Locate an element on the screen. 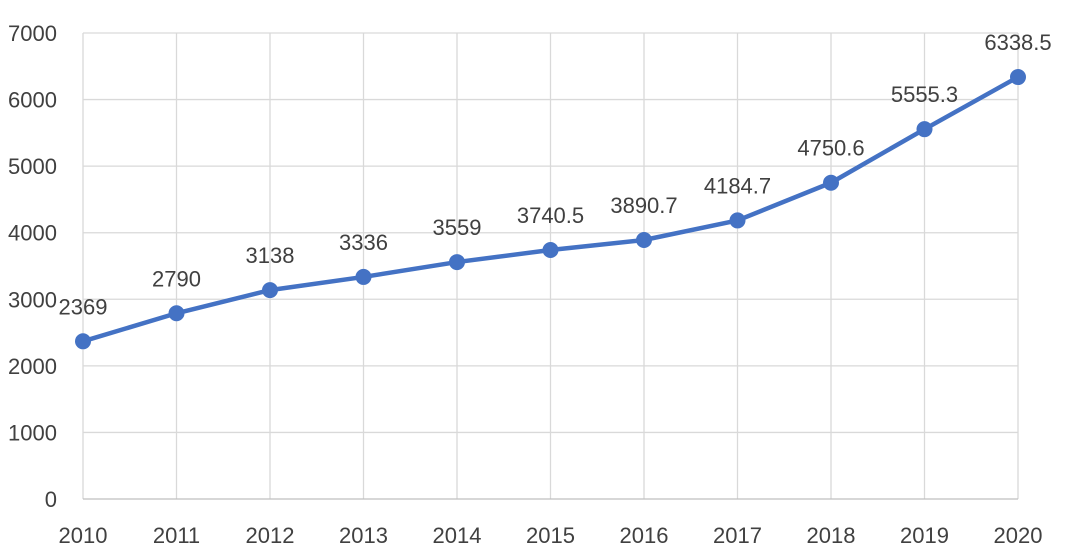 This screenshot has height=559, width=1070. y-tick-label: 5000 is located at coordinates (32, 166).